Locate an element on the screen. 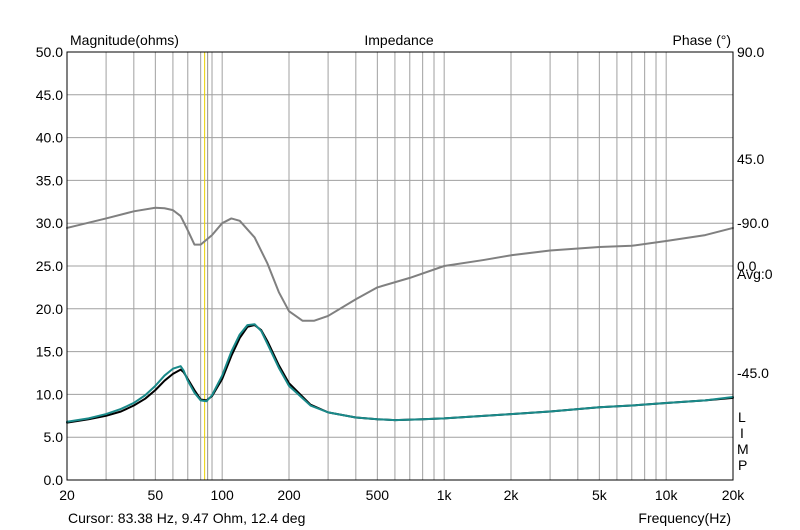  cursor-readout: Cursor: 83.38 Hz, 9.47 Ohm, 12.4 deg is located at coordinates (186, 518).